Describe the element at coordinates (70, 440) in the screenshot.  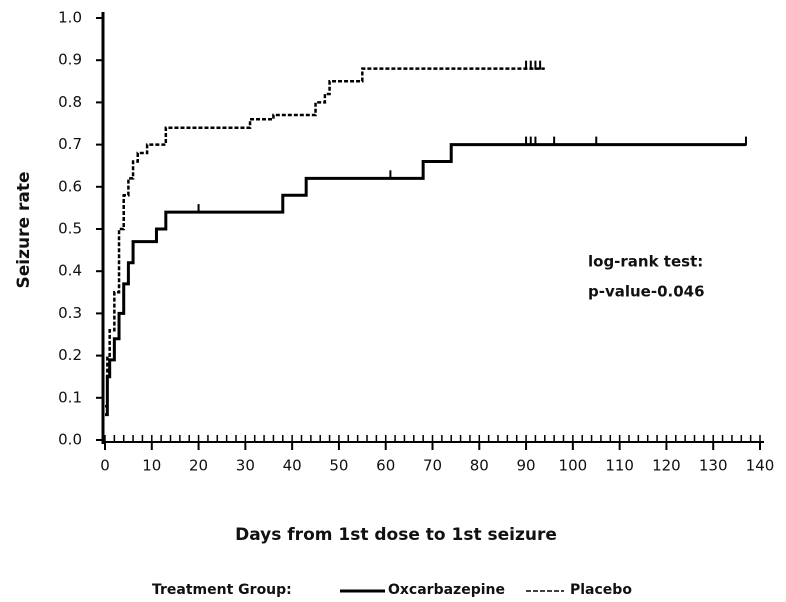
I see `y-tick-label: 0.0` at that location.